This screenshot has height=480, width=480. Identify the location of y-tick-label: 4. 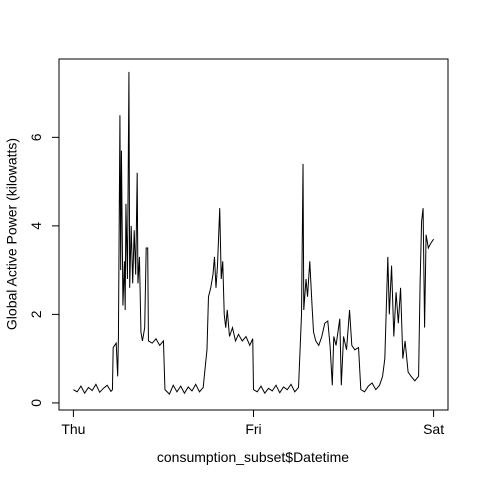
(36, 226).